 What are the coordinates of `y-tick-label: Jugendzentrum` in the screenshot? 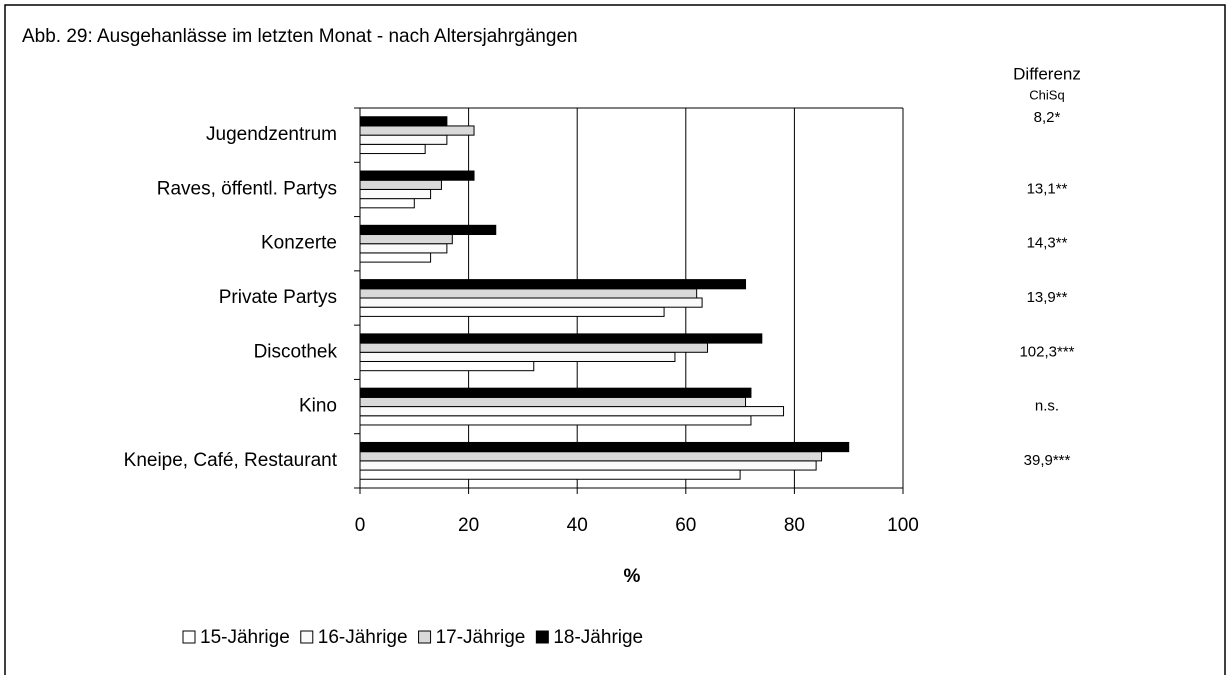 It's located at (271, 134).